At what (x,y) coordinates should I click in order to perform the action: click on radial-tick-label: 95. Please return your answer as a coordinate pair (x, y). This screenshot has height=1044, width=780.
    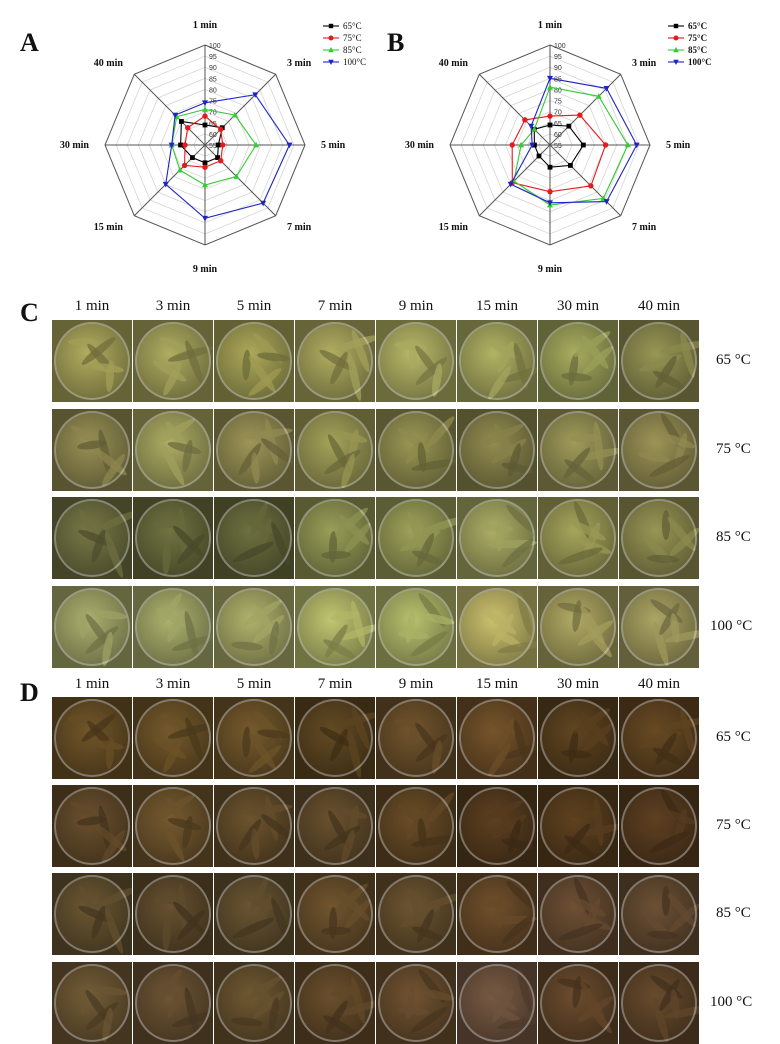
    Looking at the image, I should click on (558, 57).